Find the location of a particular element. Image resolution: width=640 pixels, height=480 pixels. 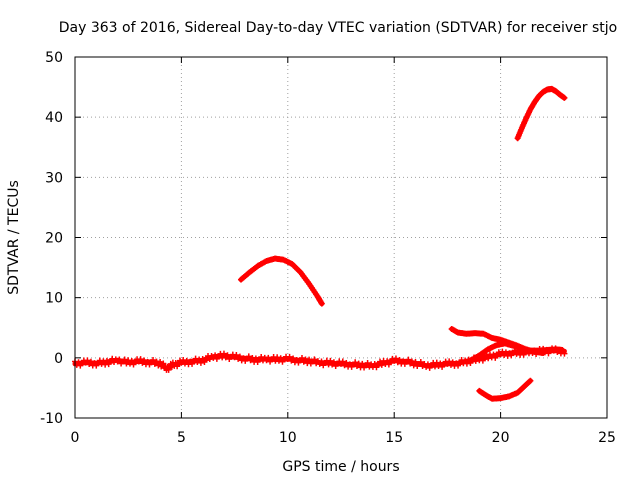

y-tick-label: 0 is located at coordinates (58, 359).